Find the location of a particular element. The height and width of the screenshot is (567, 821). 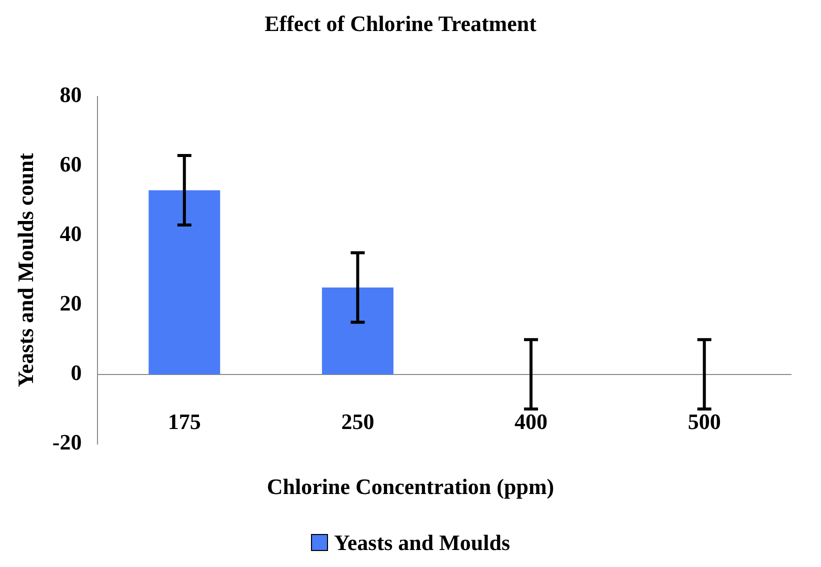

y-tick-label: 20 is located at coordinates (71, 303).